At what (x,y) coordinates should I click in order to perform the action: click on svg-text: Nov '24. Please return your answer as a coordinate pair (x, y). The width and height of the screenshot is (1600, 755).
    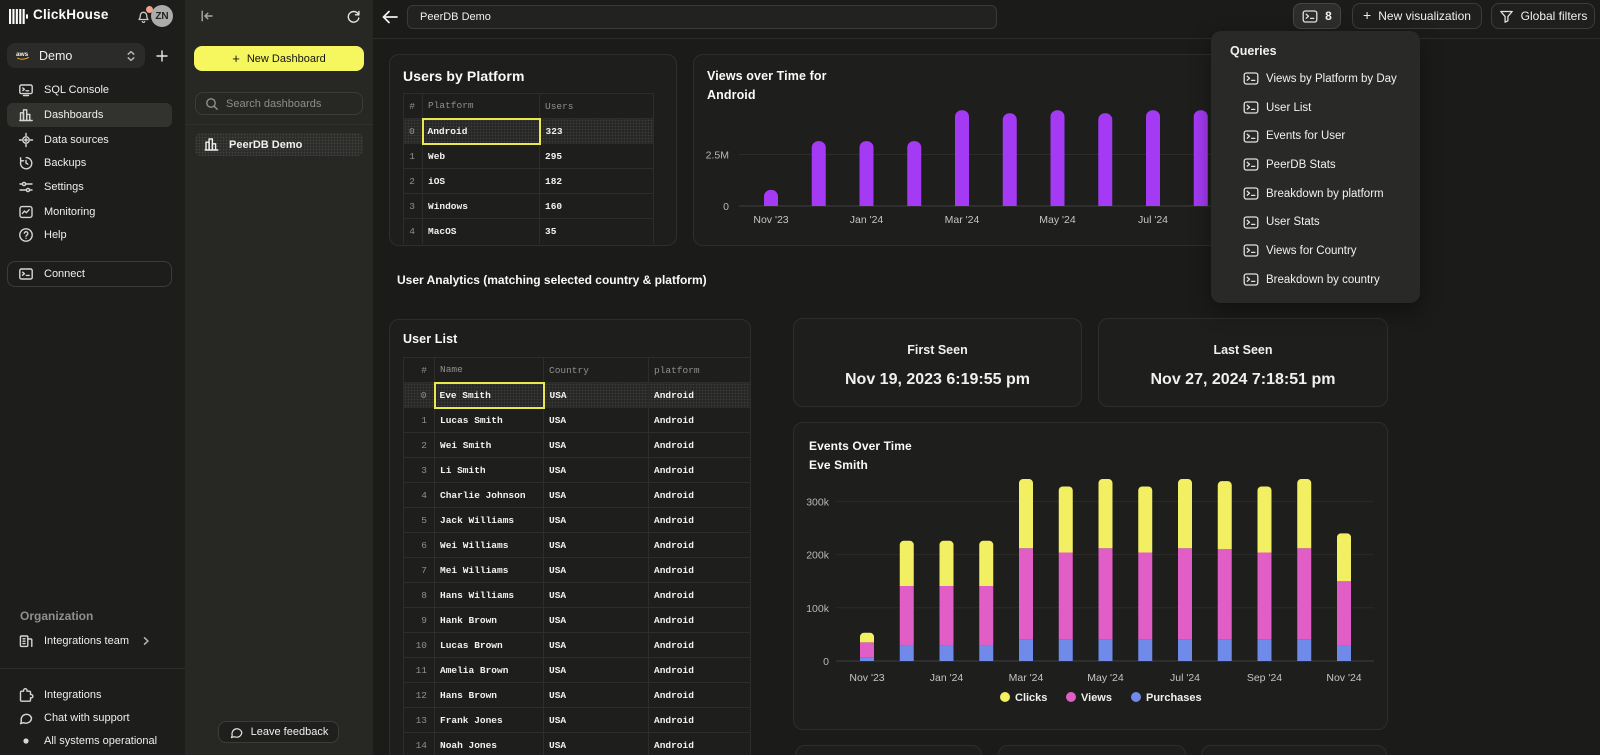
    Looking at the image, I should click on (1343, 678).